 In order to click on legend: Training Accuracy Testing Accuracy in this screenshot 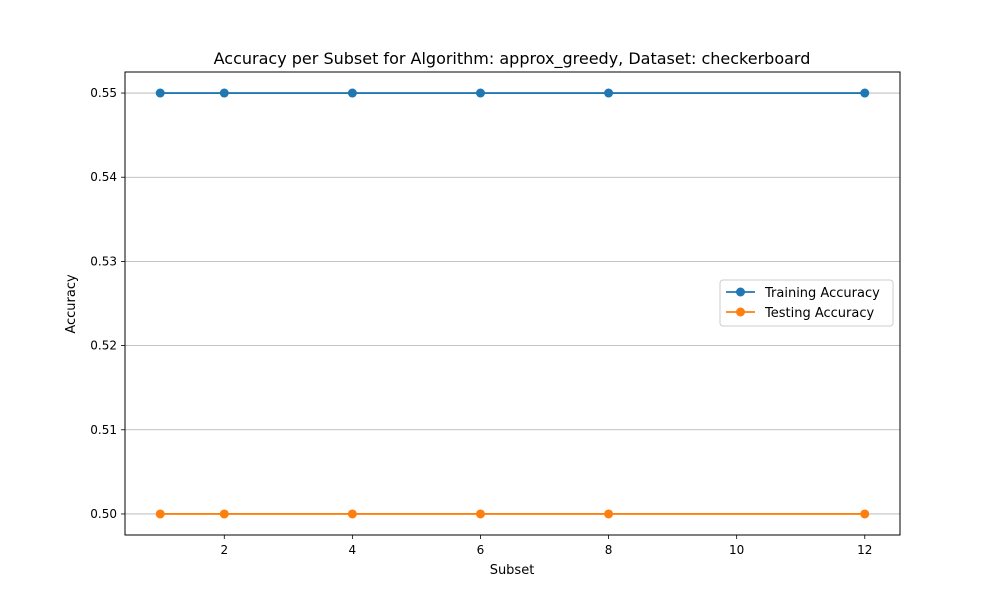, I will do `click(806, 303)`.